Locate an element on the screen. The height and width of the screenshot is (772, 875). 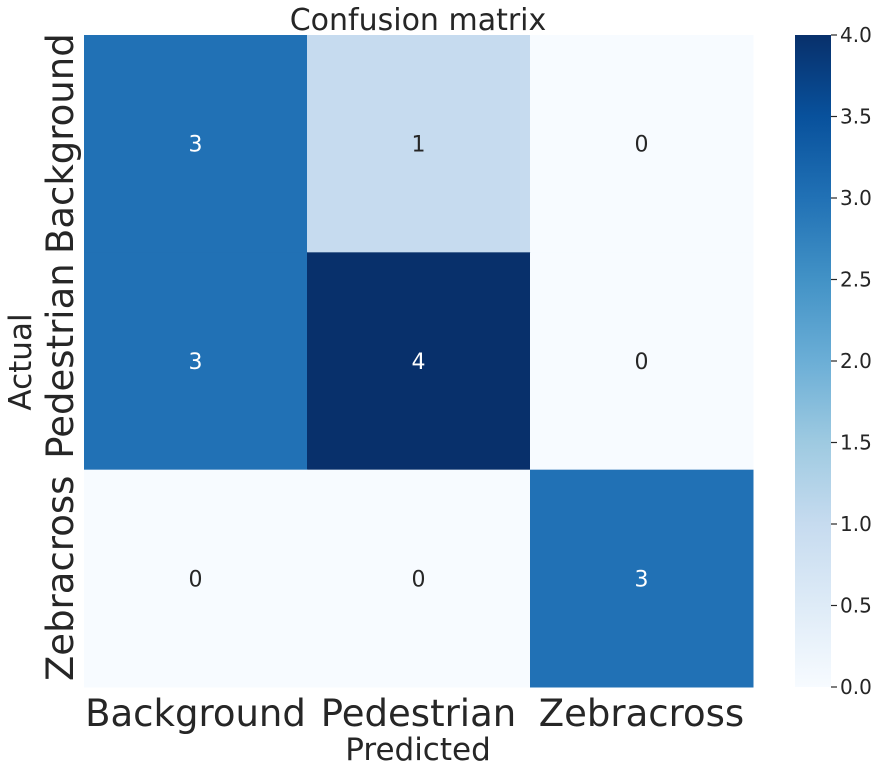
y-tick-label: Pedestrian is located at coordinates (60, 360).